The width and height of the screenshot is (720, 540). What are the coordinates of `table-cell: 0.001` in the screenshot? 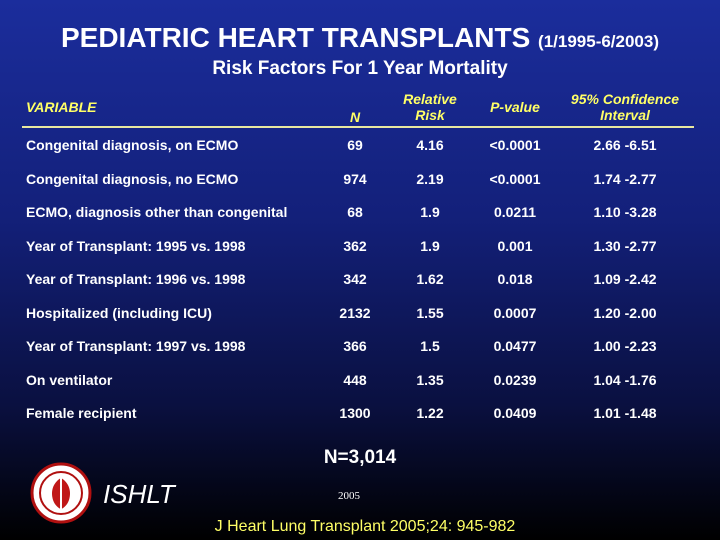 It's located at (515, 245).